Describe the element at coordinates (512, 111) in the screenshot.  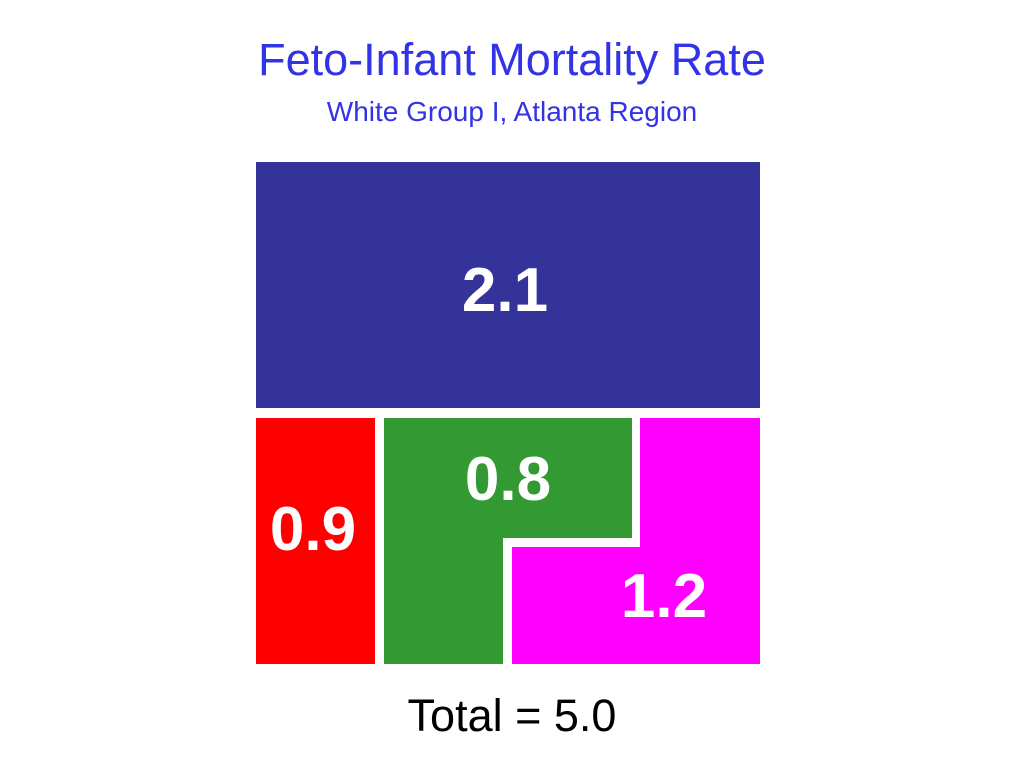
I see `page-subtitle: White Group I, Atlanta Region` at that location.